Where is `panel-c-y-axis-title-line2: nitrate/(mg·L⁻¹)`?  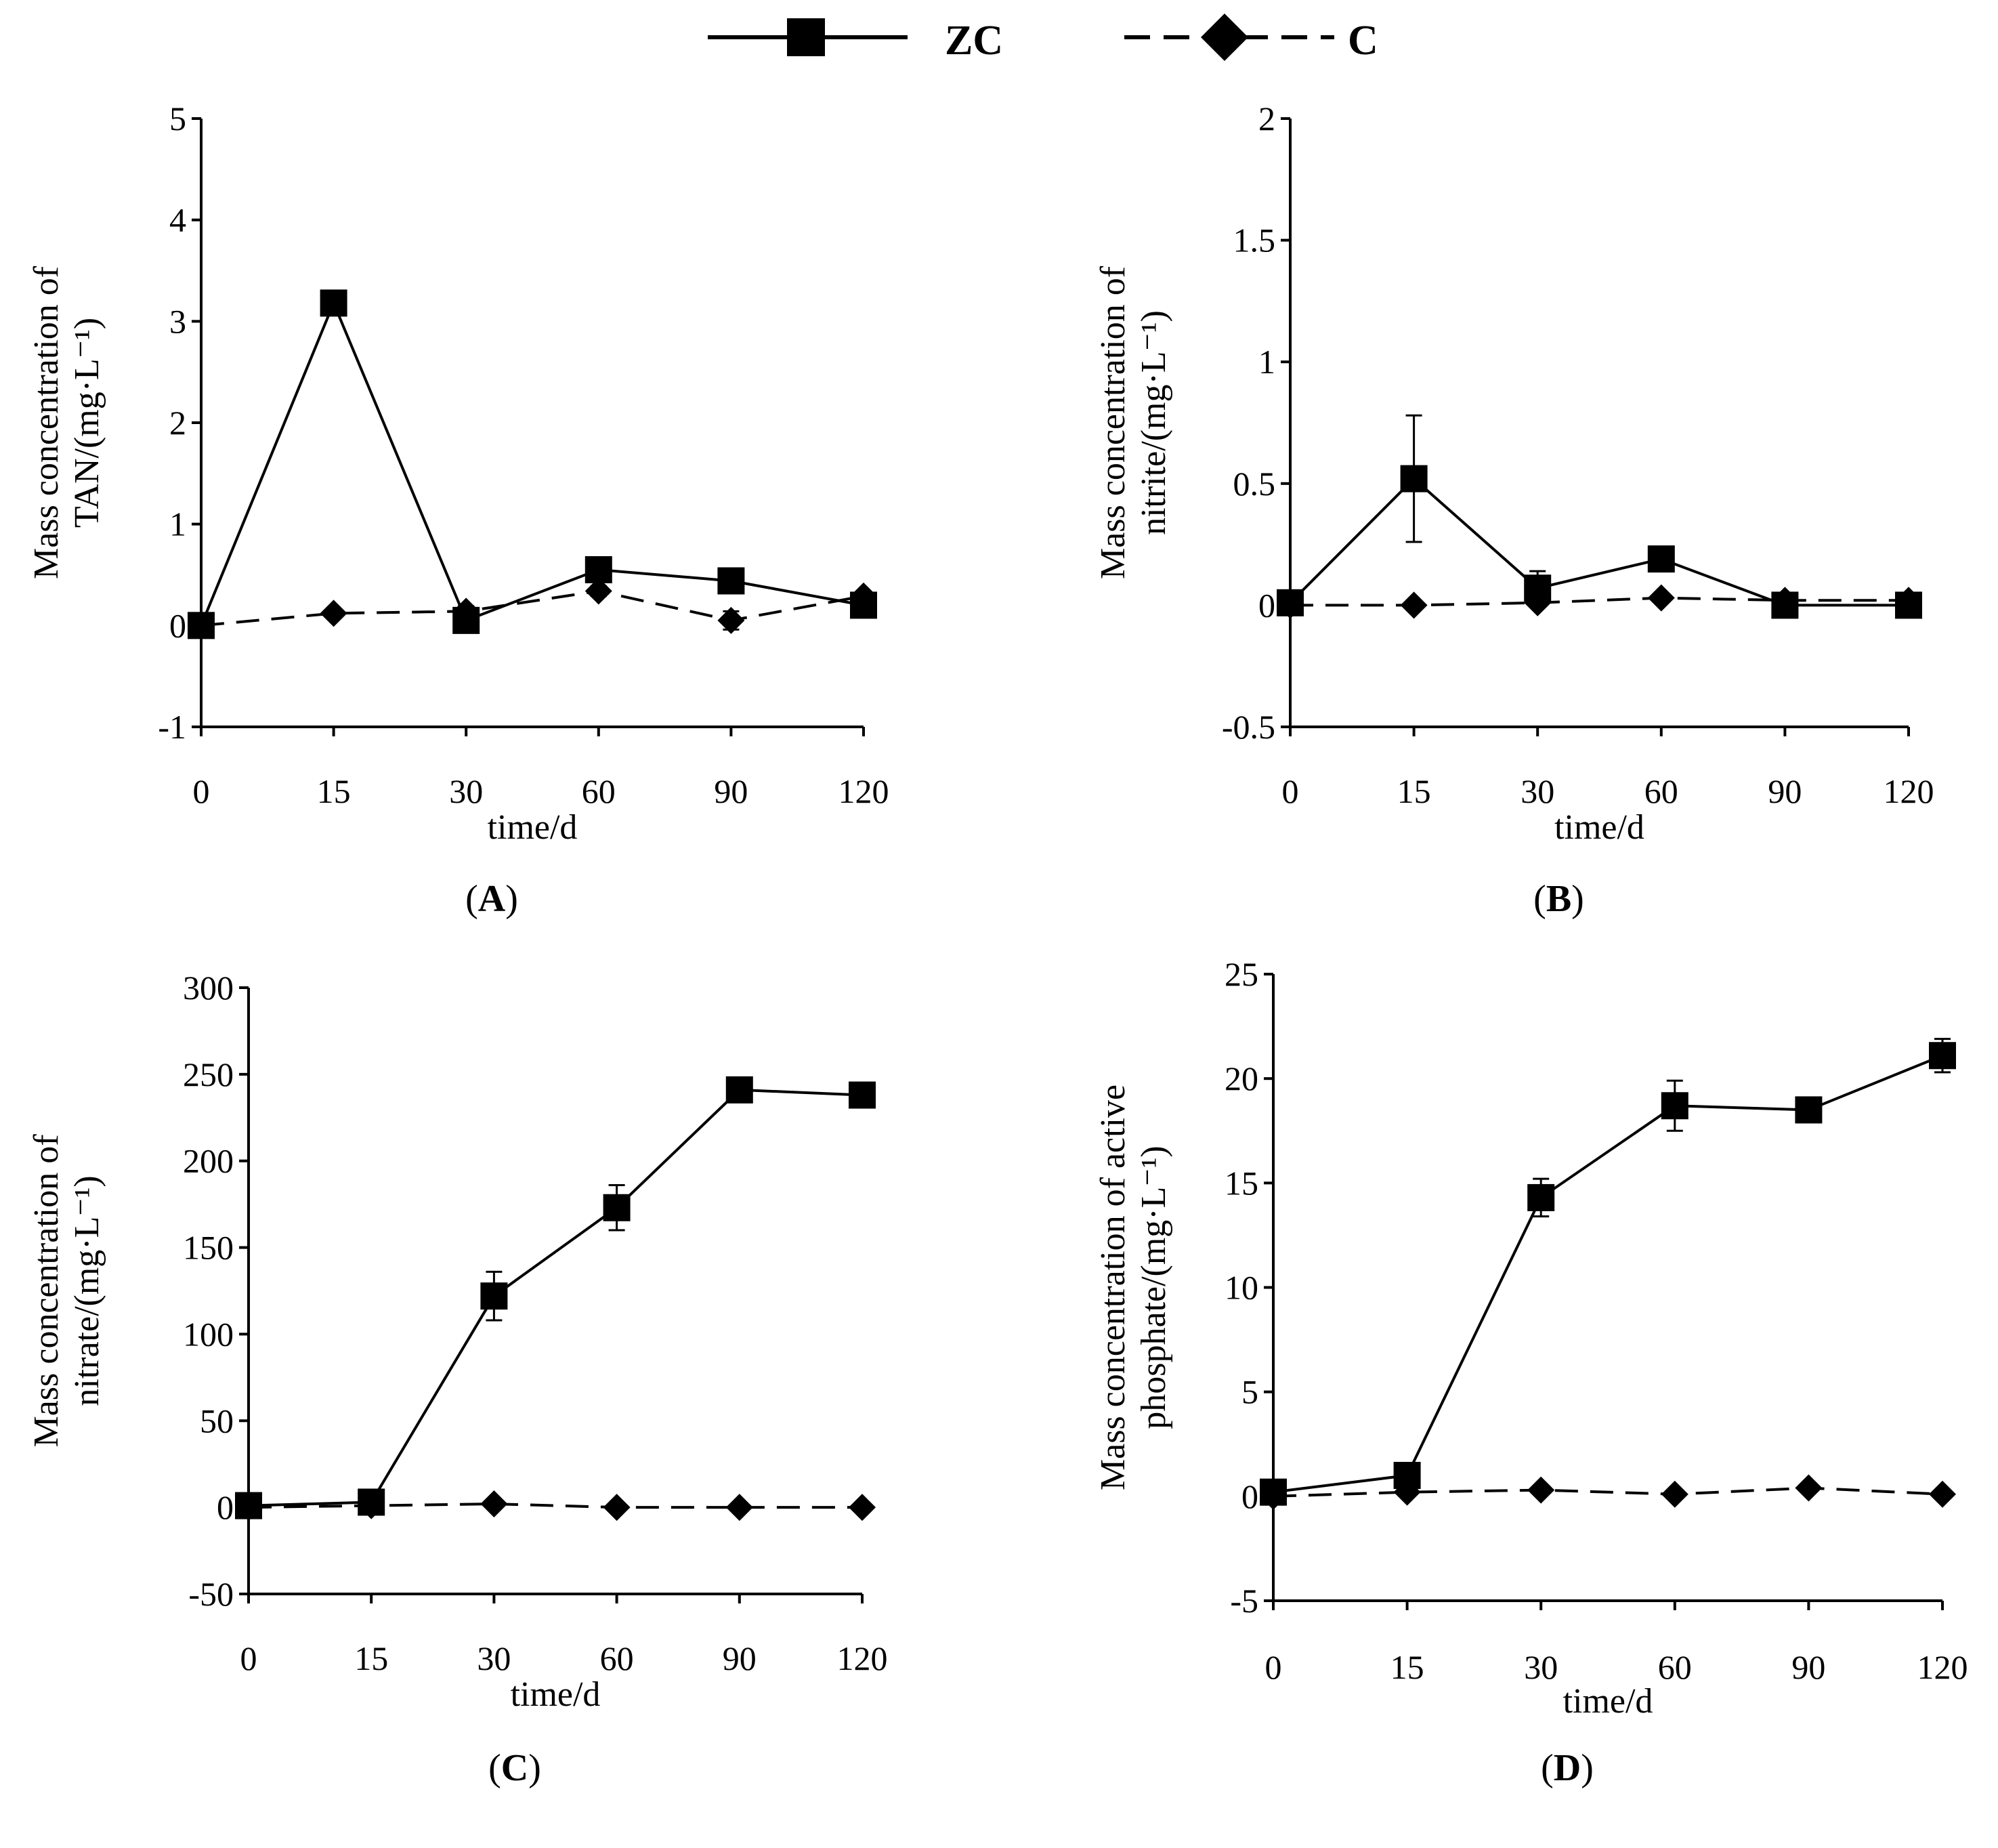 panel-c-y-axis-title-line2: nitrate/(mg·L⁻¹) is located at coordinates (87, 1290).